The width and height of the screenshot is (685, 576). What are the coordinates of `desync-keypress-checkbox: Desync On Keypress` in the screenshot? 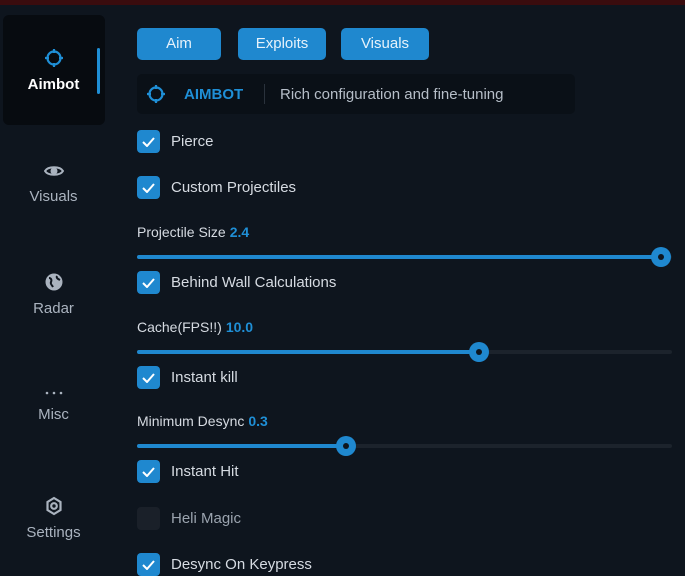 It's located at (224, 564).